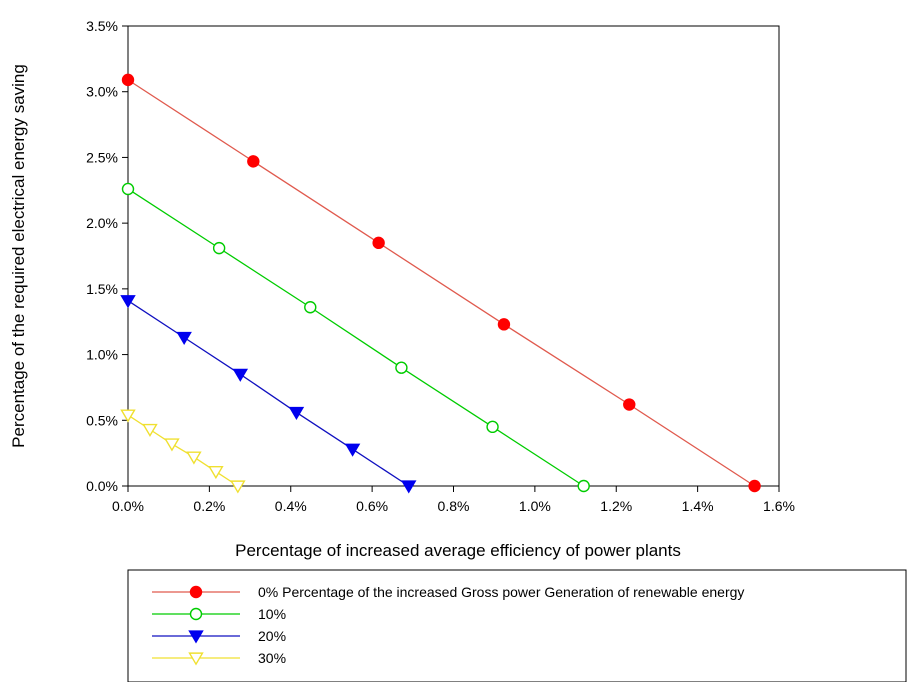  Describe the element at coordinates (535, 506) in the screenshot. I see `x-tick-label: 1.0%` at that location.